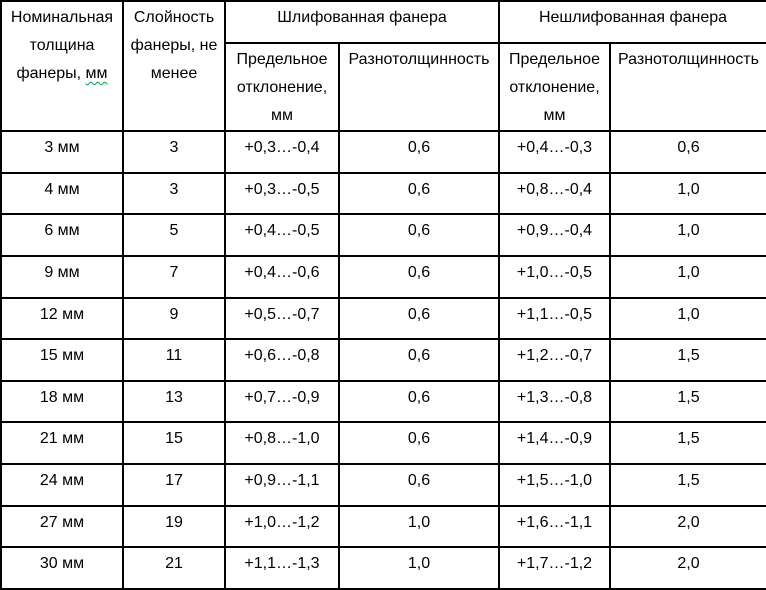 The height and width of the screenshot is (590, 766). Describe the element at coordinates (632, 22) in the screenshot. I see `header-group-unsanded: Нешлифованная фанера` at that location.